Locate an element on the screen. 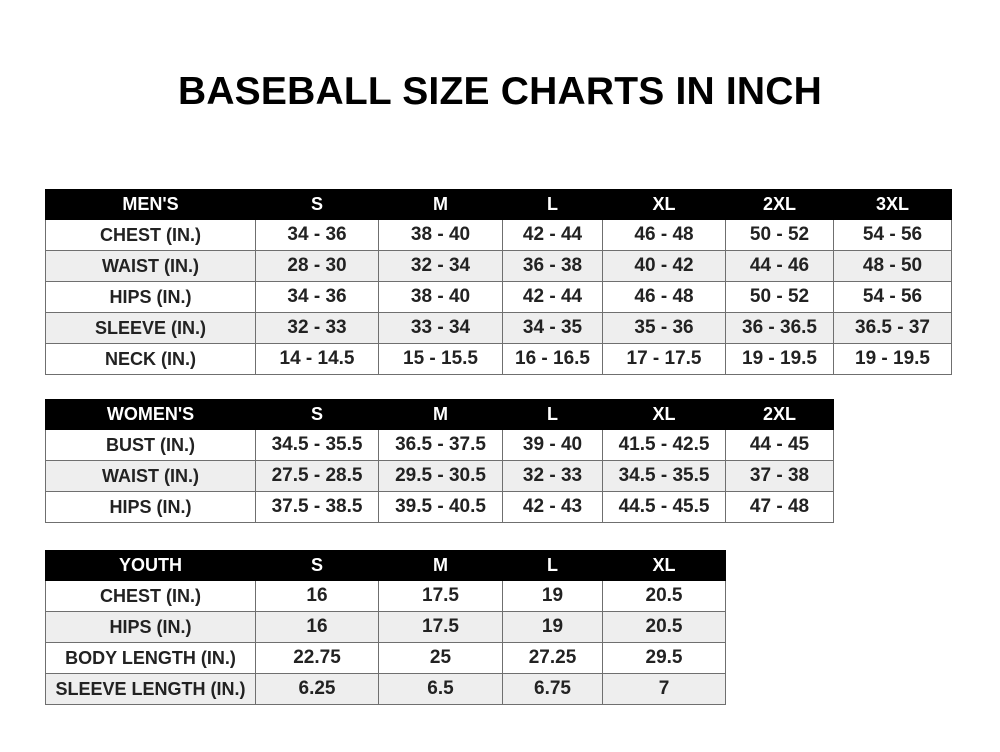 The height and width of the screenshot is (752, 1000). measurement-label: SLEEVE LENGTH (IN.) is located at coordinates (150, 689).